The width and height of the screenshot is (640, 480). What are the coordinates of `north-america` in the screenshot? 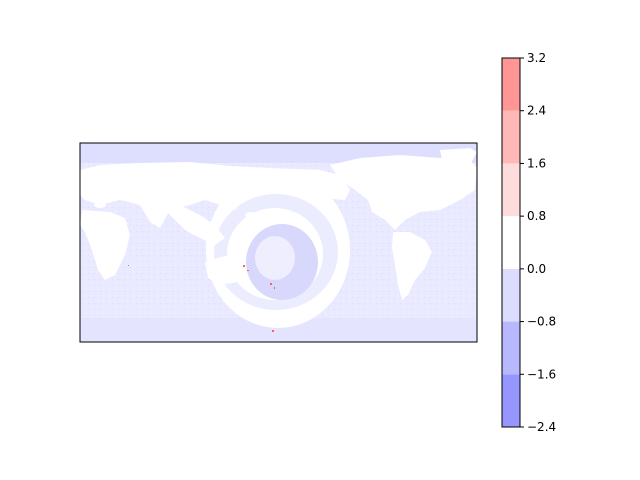 It's located at (403, 192).